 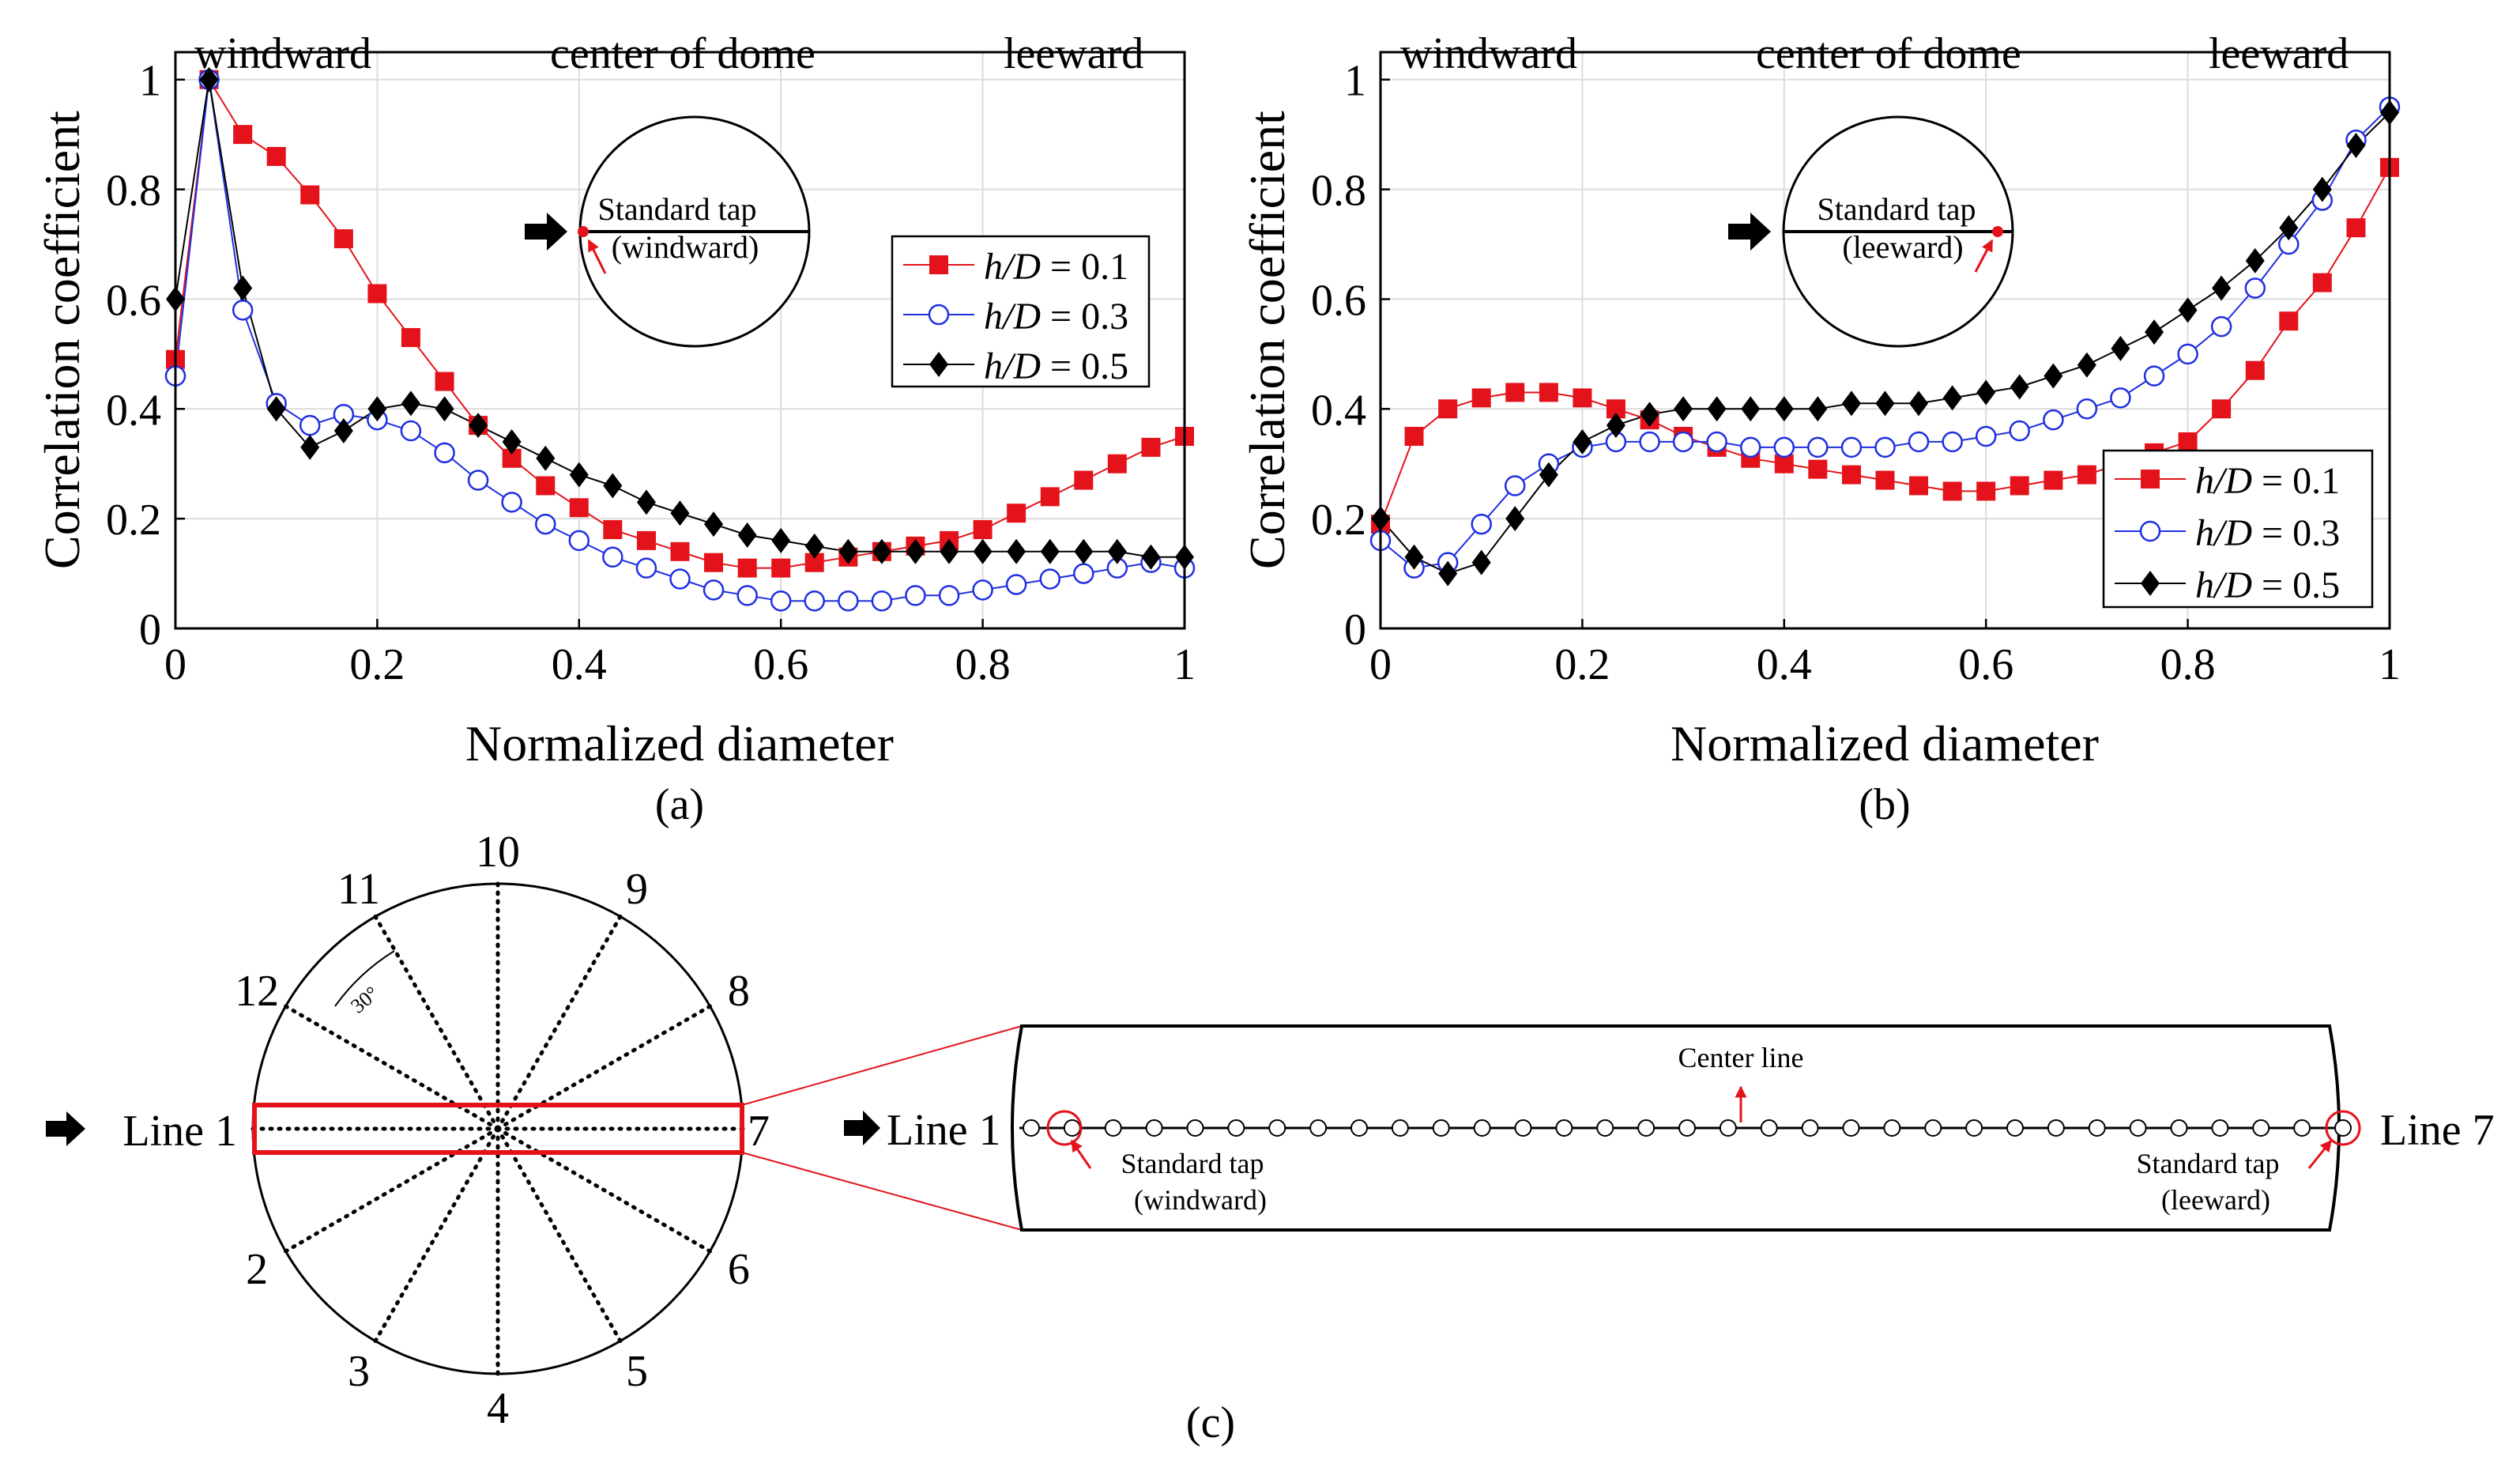 What do you see at coordinates (377, 664) in the screenshot?
I see `x-tick-label: 0.2` at bounding box center [377, 664].